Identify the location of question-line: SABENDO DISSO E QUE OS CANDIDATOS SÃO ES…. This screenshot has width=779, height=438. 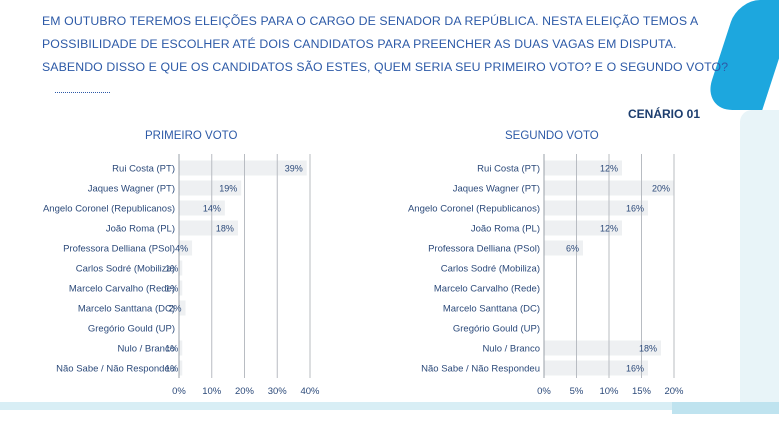
(385, 67).